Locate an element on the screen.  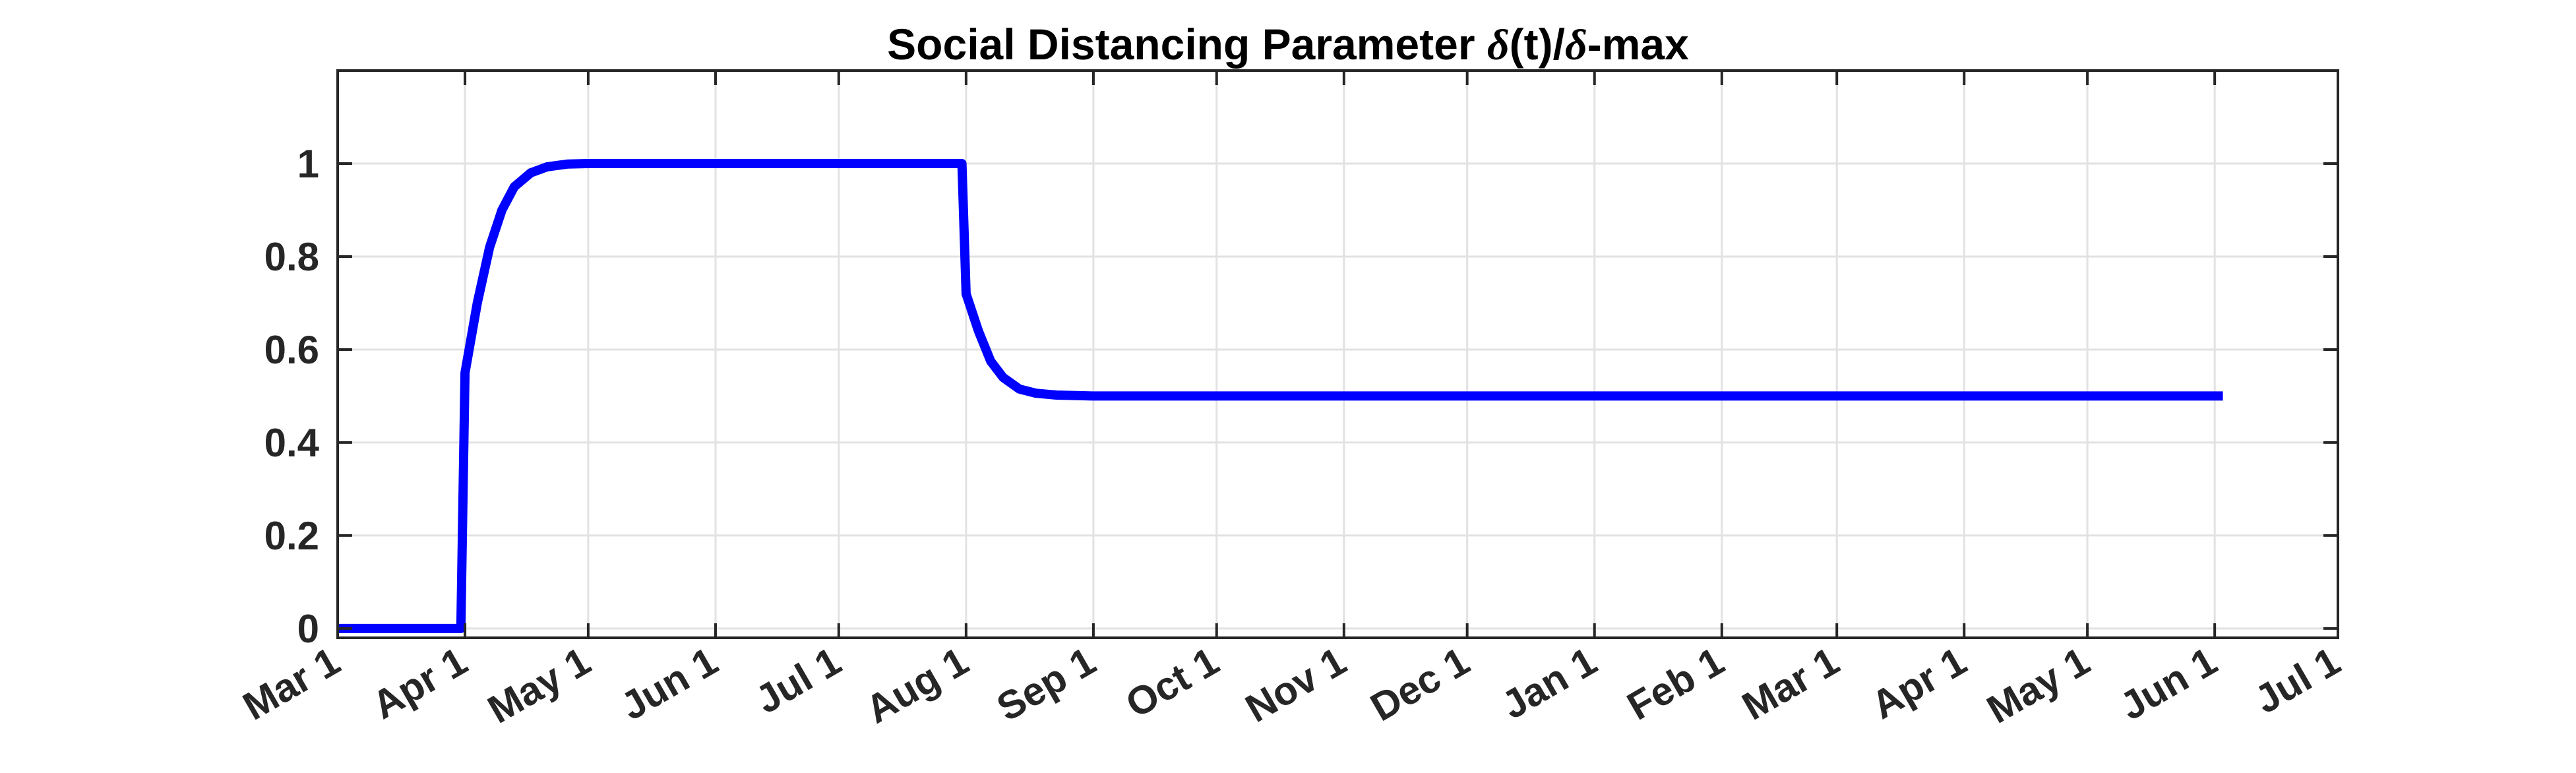
x-tick-label: Dec 1 is located at coordinates (1420, 683).